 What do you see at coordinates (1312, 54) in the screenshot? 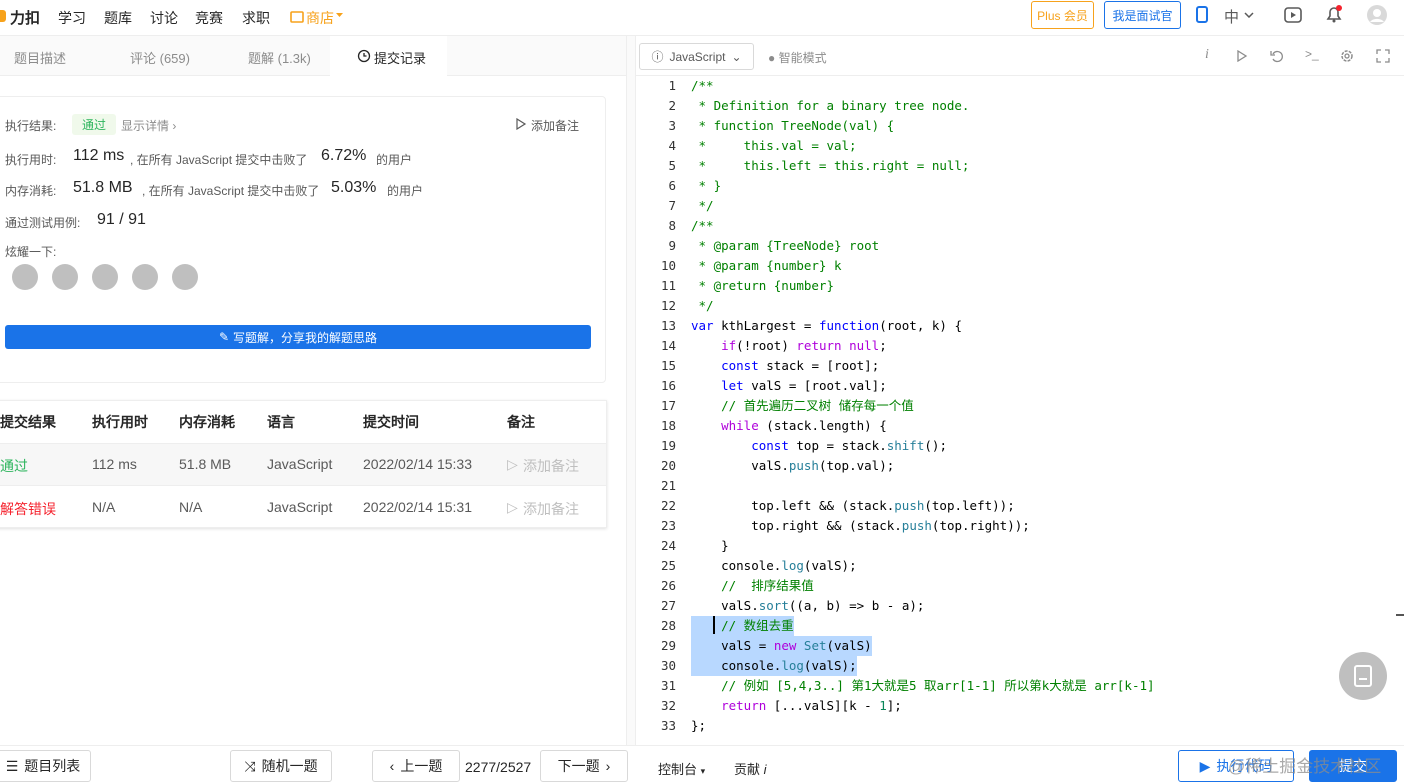
I see `terminal-icon: >_` at bounding box center [1312, 54].